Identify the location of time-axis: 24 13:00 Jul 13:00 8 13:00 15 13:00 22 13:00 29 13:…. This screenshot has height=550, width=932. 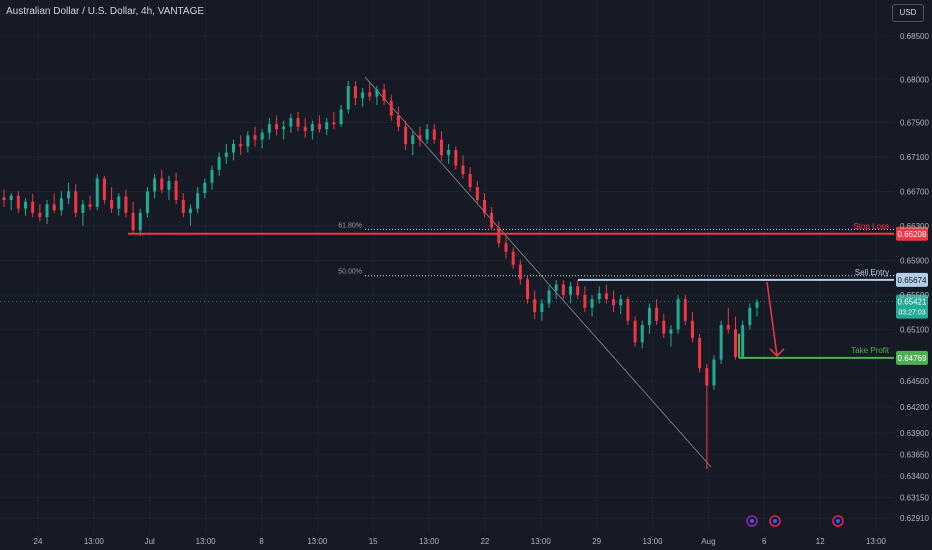
(460, 541).